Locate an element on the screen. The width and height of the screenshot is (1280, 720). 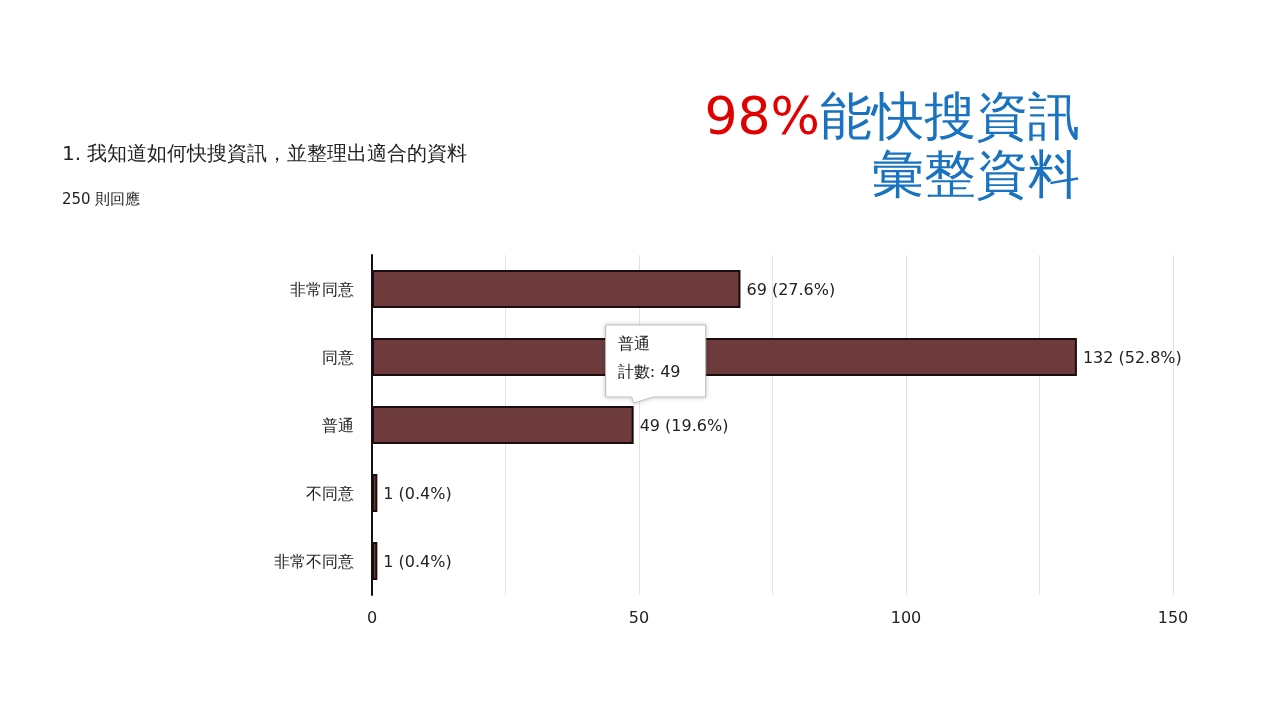
x-tick-label: 50 is located at coordinates (639, 617).